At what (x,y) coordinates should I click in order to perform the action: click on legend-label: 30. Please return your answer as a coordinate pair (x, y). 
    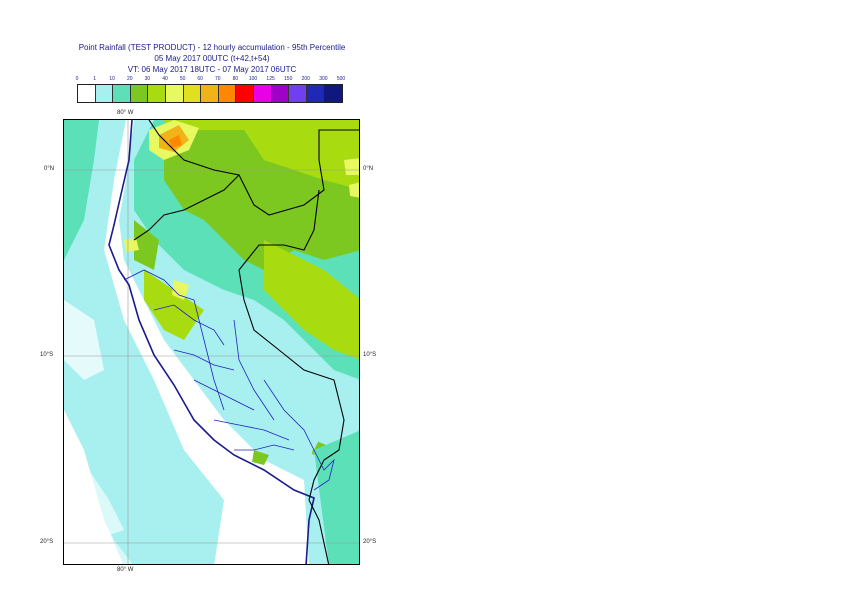
    Looking at the image, I should click on (147, 79).